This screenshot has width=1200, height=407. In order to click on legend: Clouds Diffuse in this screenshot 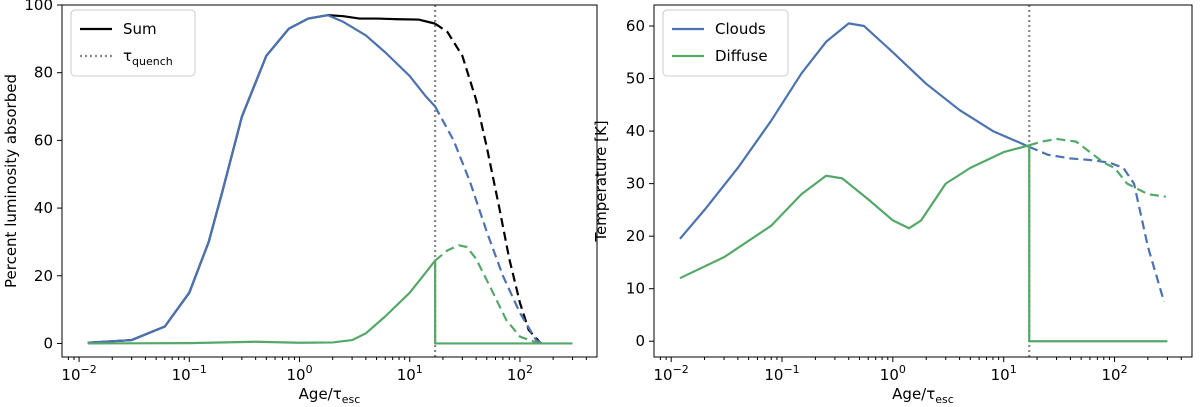, I will do `click(725, 43)`.